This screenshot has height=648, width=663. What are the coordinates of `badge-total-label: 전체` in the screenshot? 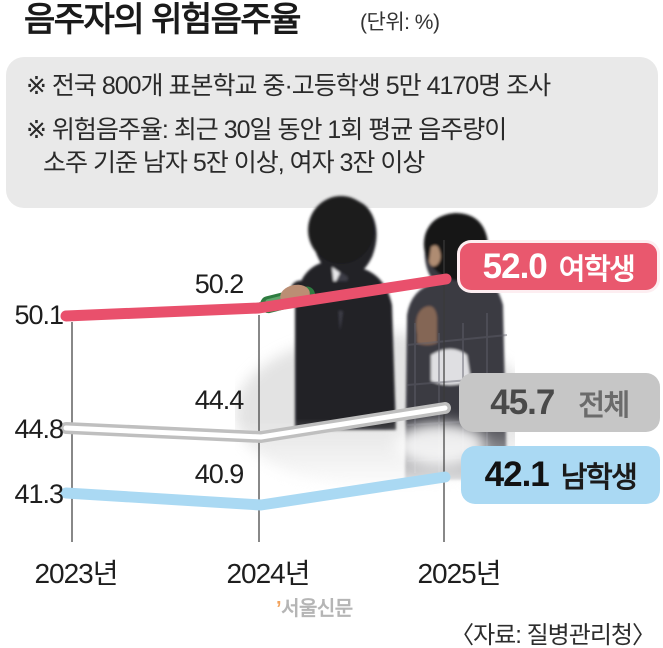 It's located at (604, 405).